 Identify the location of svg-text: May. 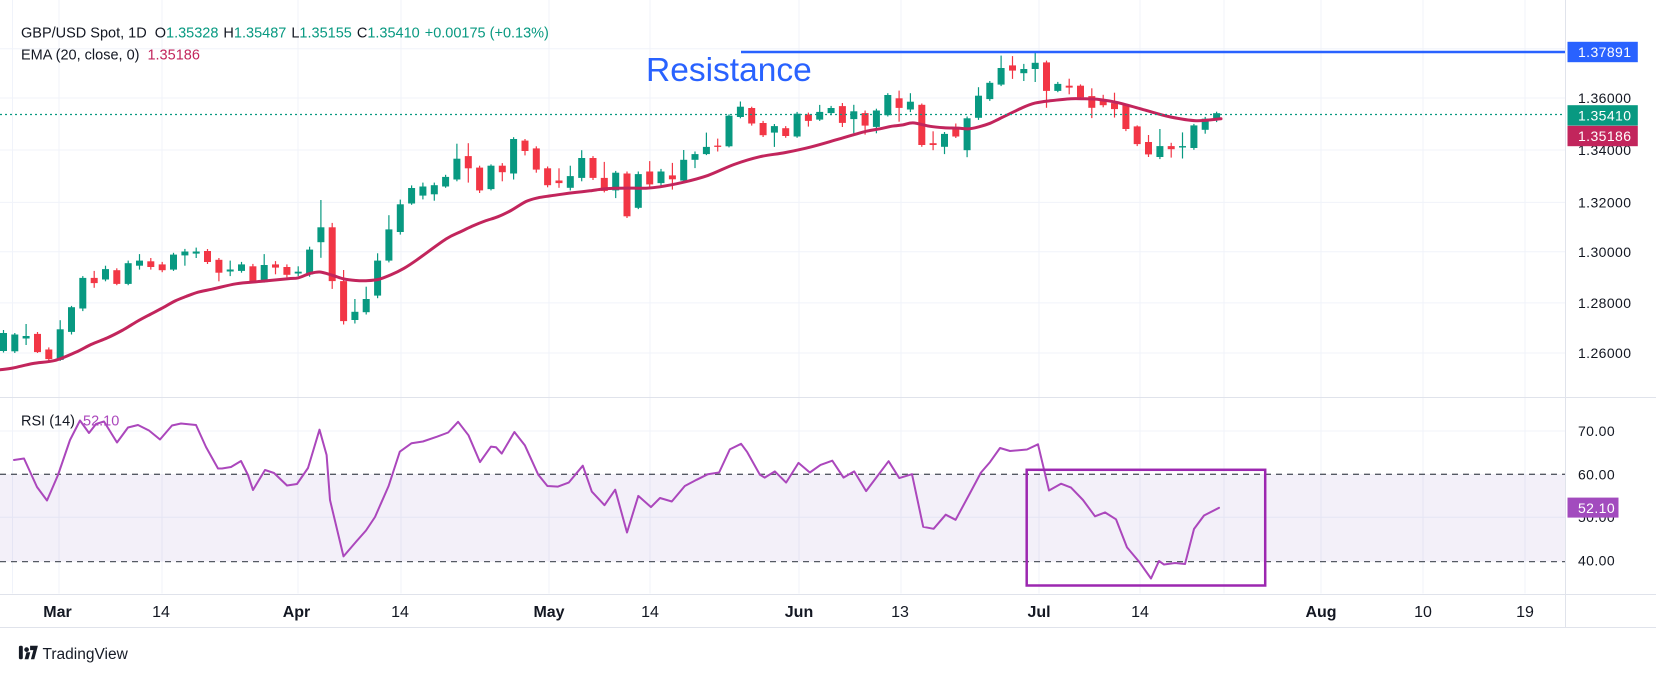
(548, 612).